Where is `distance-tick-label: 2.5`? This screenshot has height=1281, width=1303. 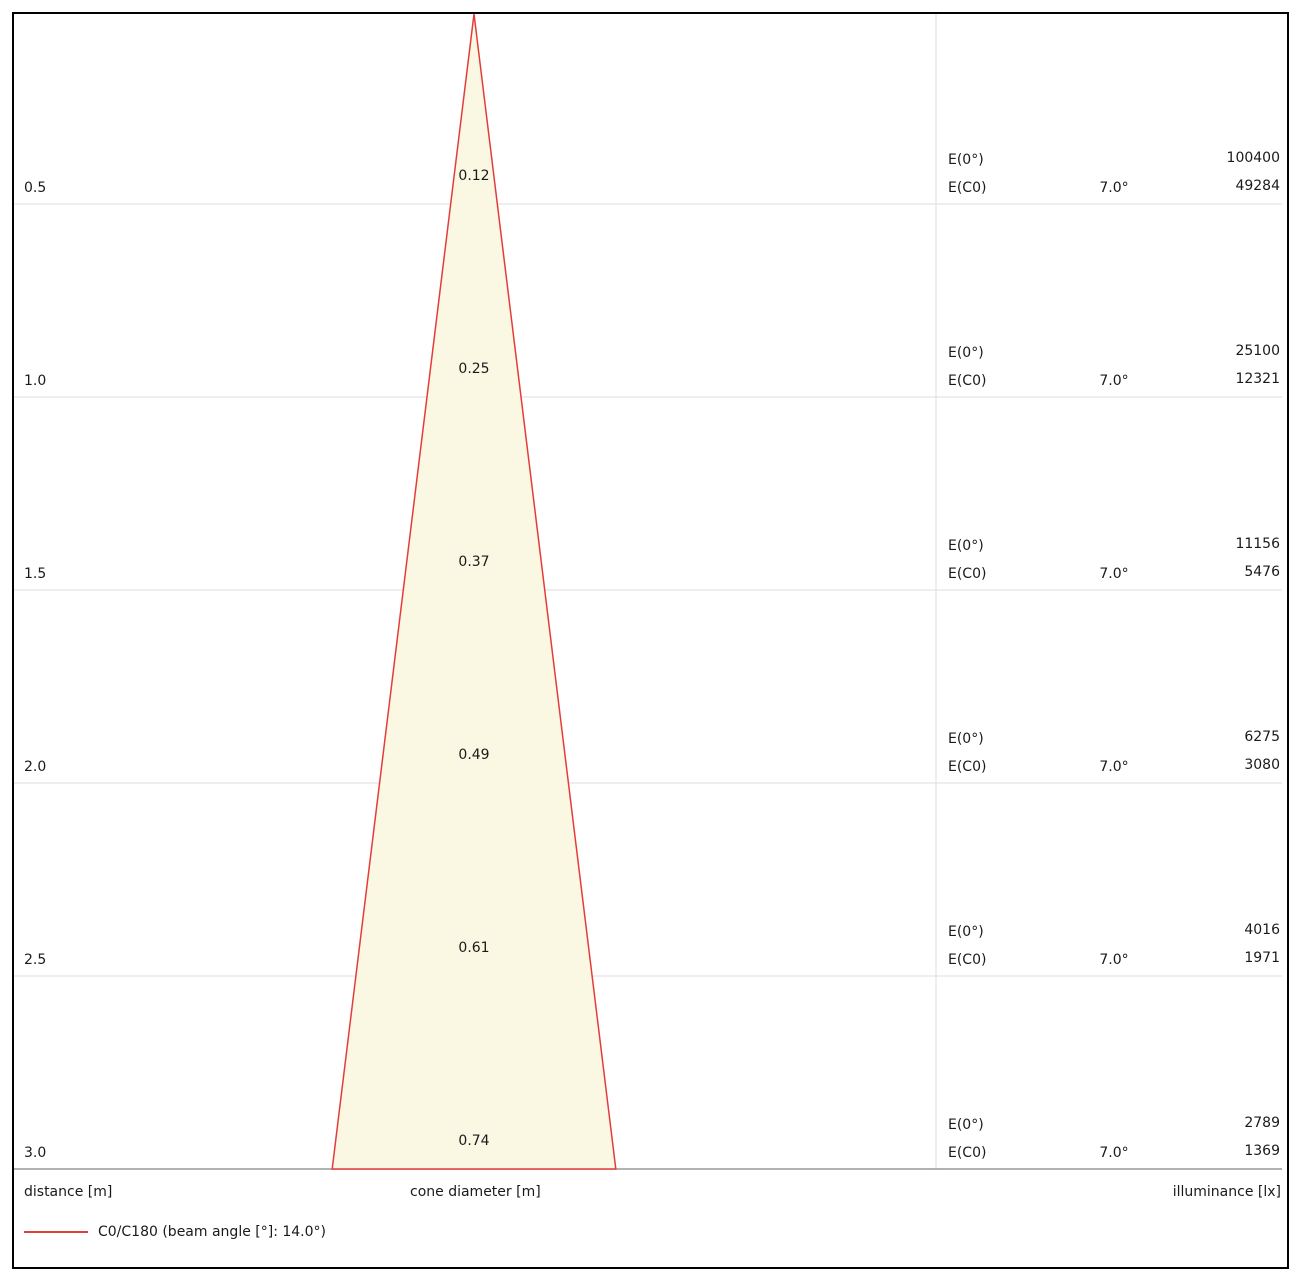
distance-tick-label: 2.5 is located at coordinates (35, 960).